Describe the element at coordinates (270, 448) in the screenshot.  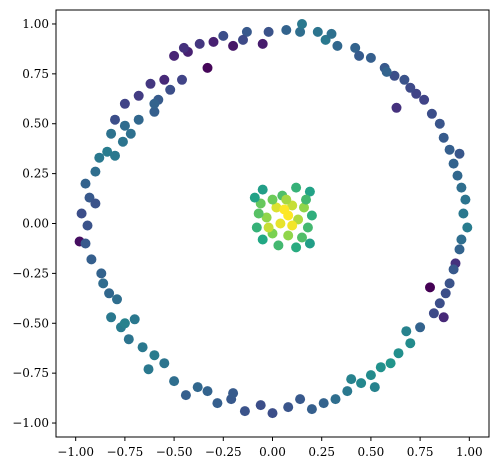
I see `x-axis: −1.00 −0.75 −0.50 −0.25 0.00 0.25 0.50 0.75 1.00` at that location.